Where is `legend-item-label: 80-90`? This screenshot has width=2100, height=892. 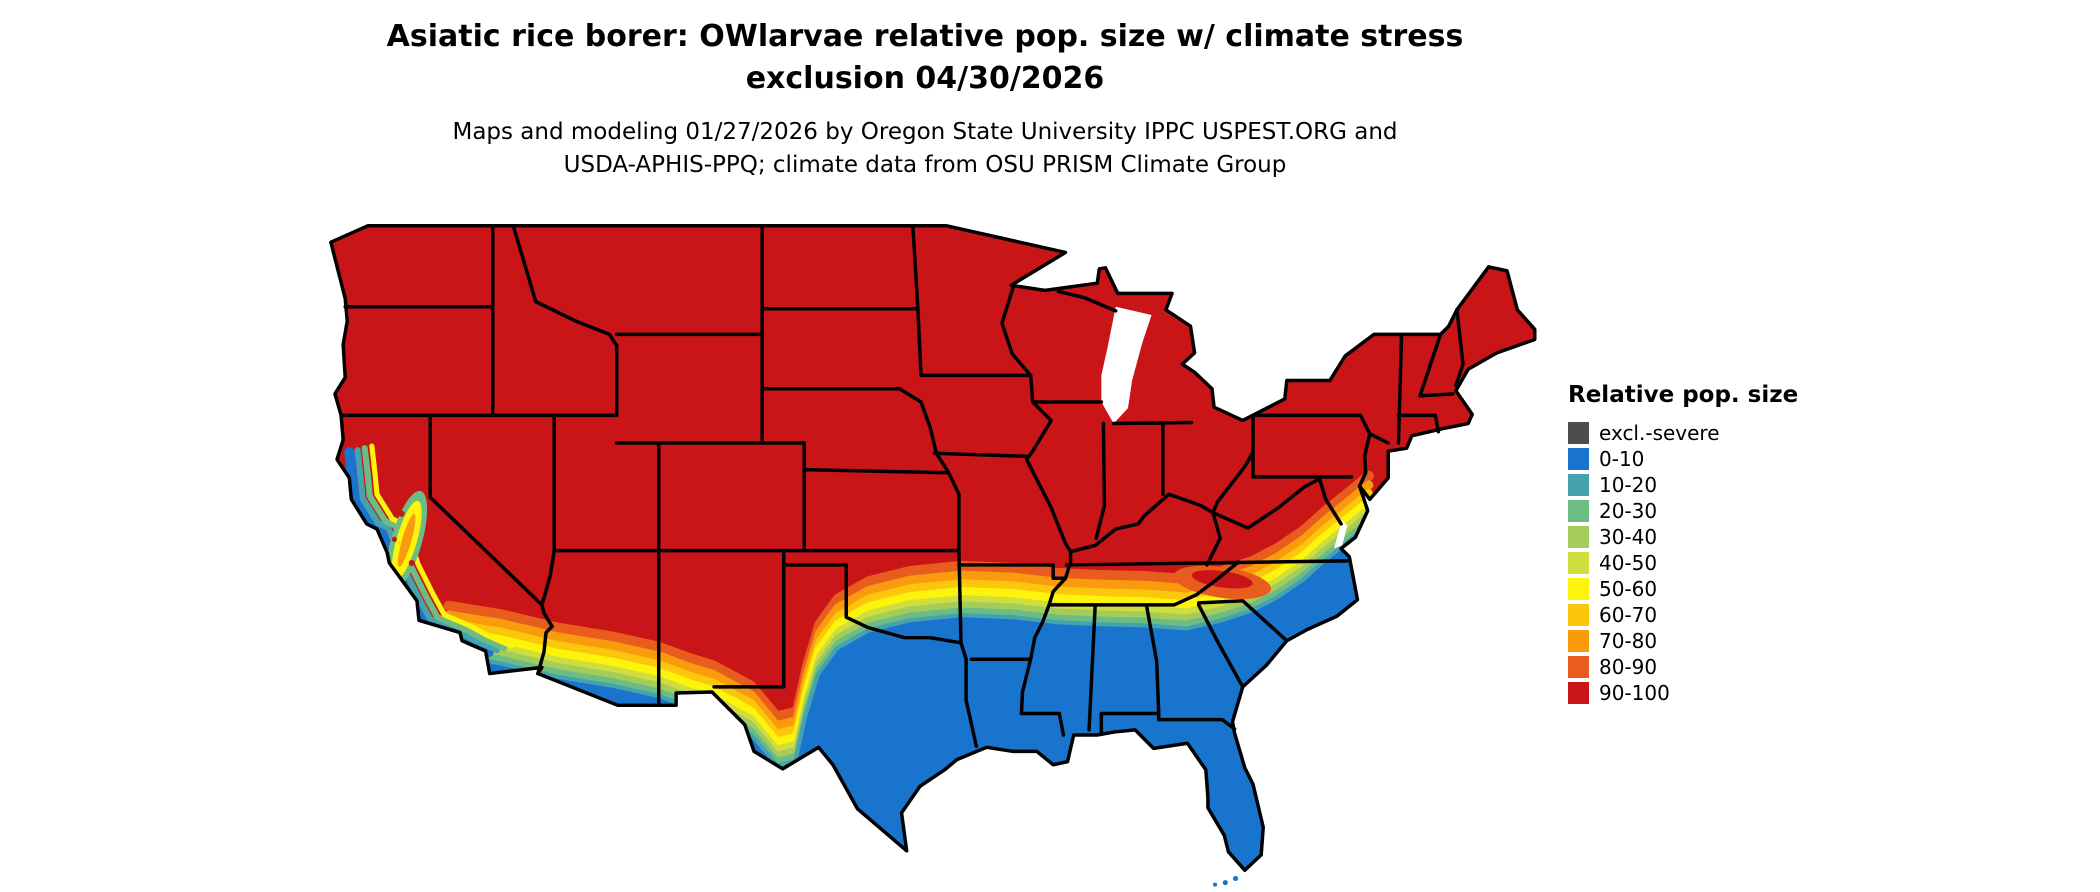
legend-item-label: 80-90 is located at coordinates (1628, 667).